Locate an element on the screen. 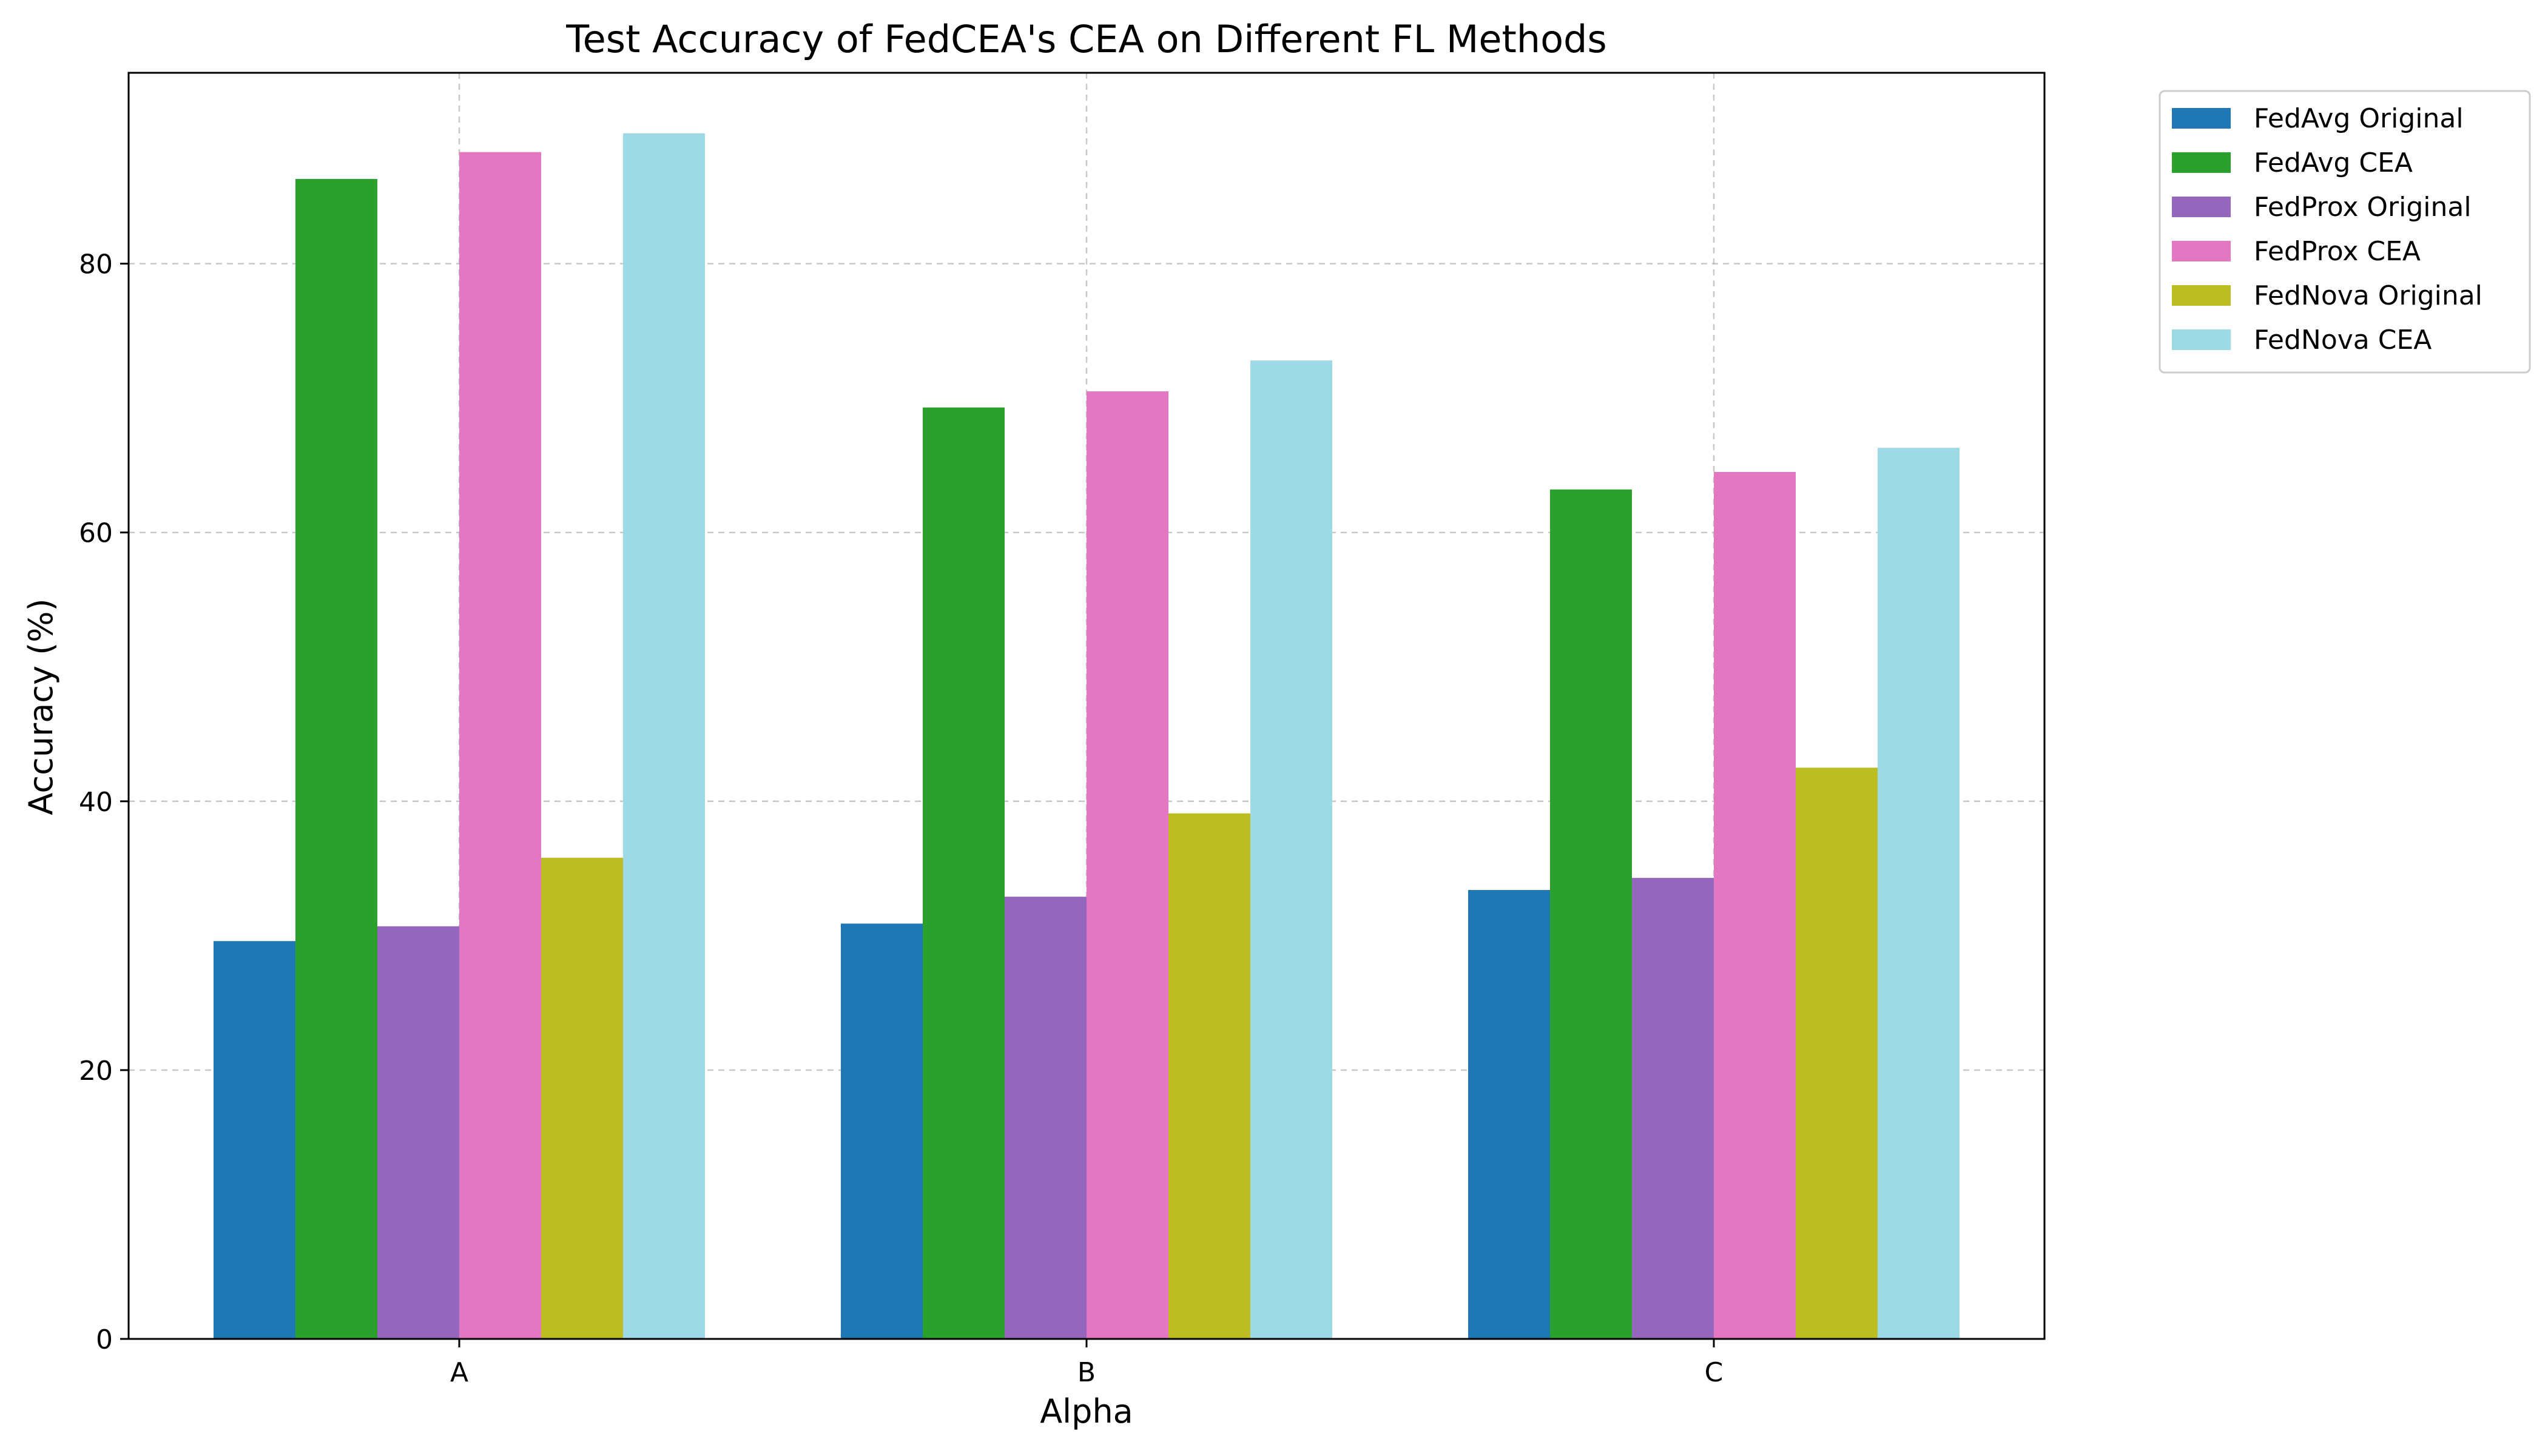 The image size is (2548, 1456). y-axis: 0 20 40 60 80 is located at coordinates (104, 802).